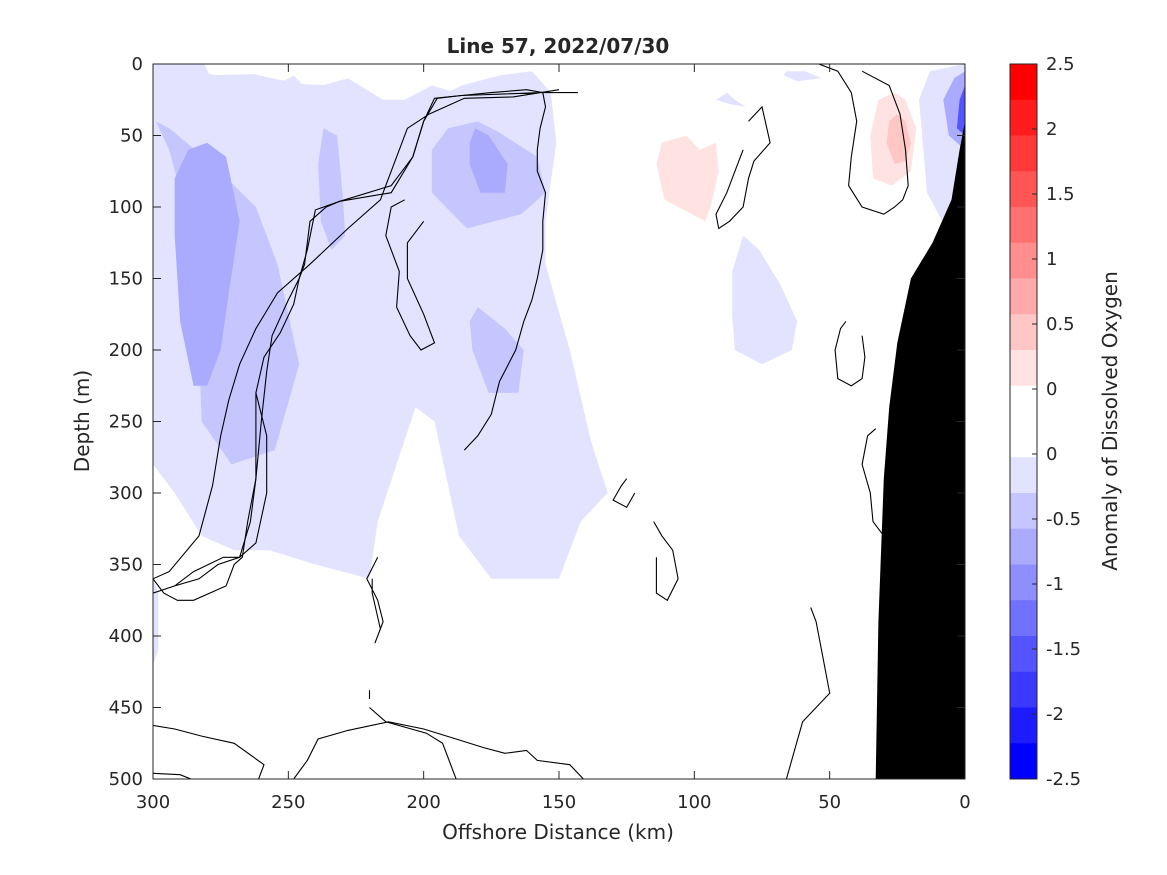 The width and height of the screenshot is (1167, 875). What do you see at coordinates (1063, 519) in the screenshot?
I see `colorbar-tick-label: -0.5` at bounding box center [1063, 519].